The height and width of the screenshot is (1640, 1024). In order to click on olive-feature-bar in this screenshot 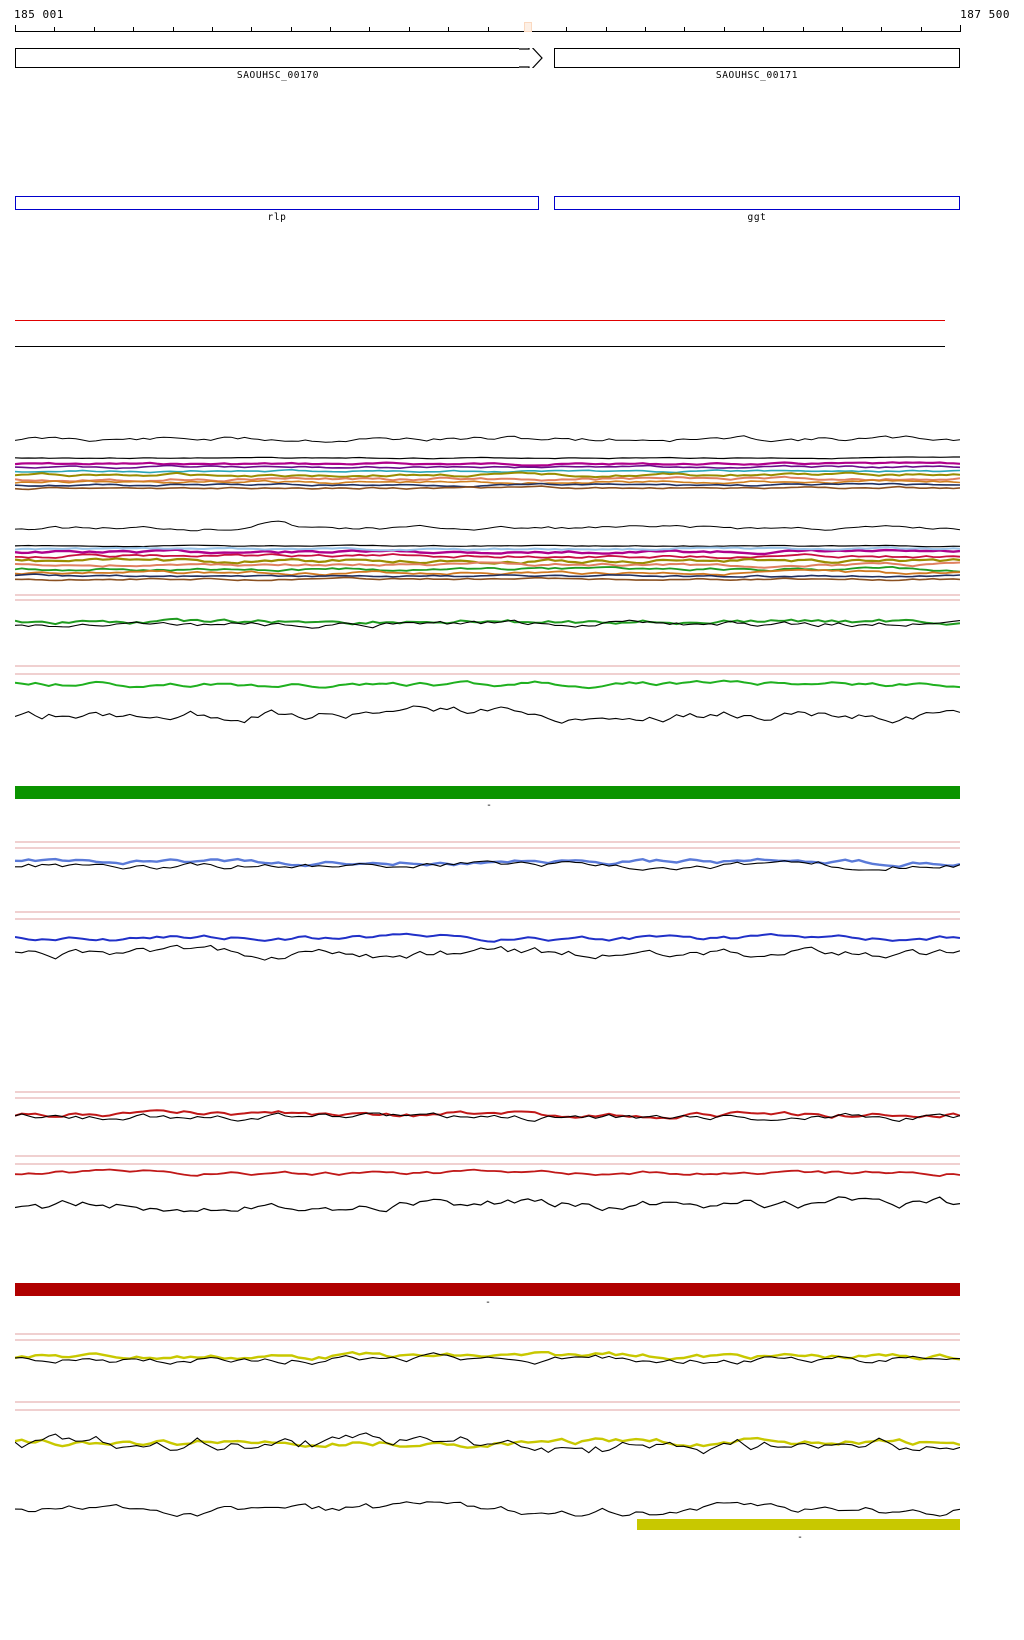, I will do `click(798, 1524)`.